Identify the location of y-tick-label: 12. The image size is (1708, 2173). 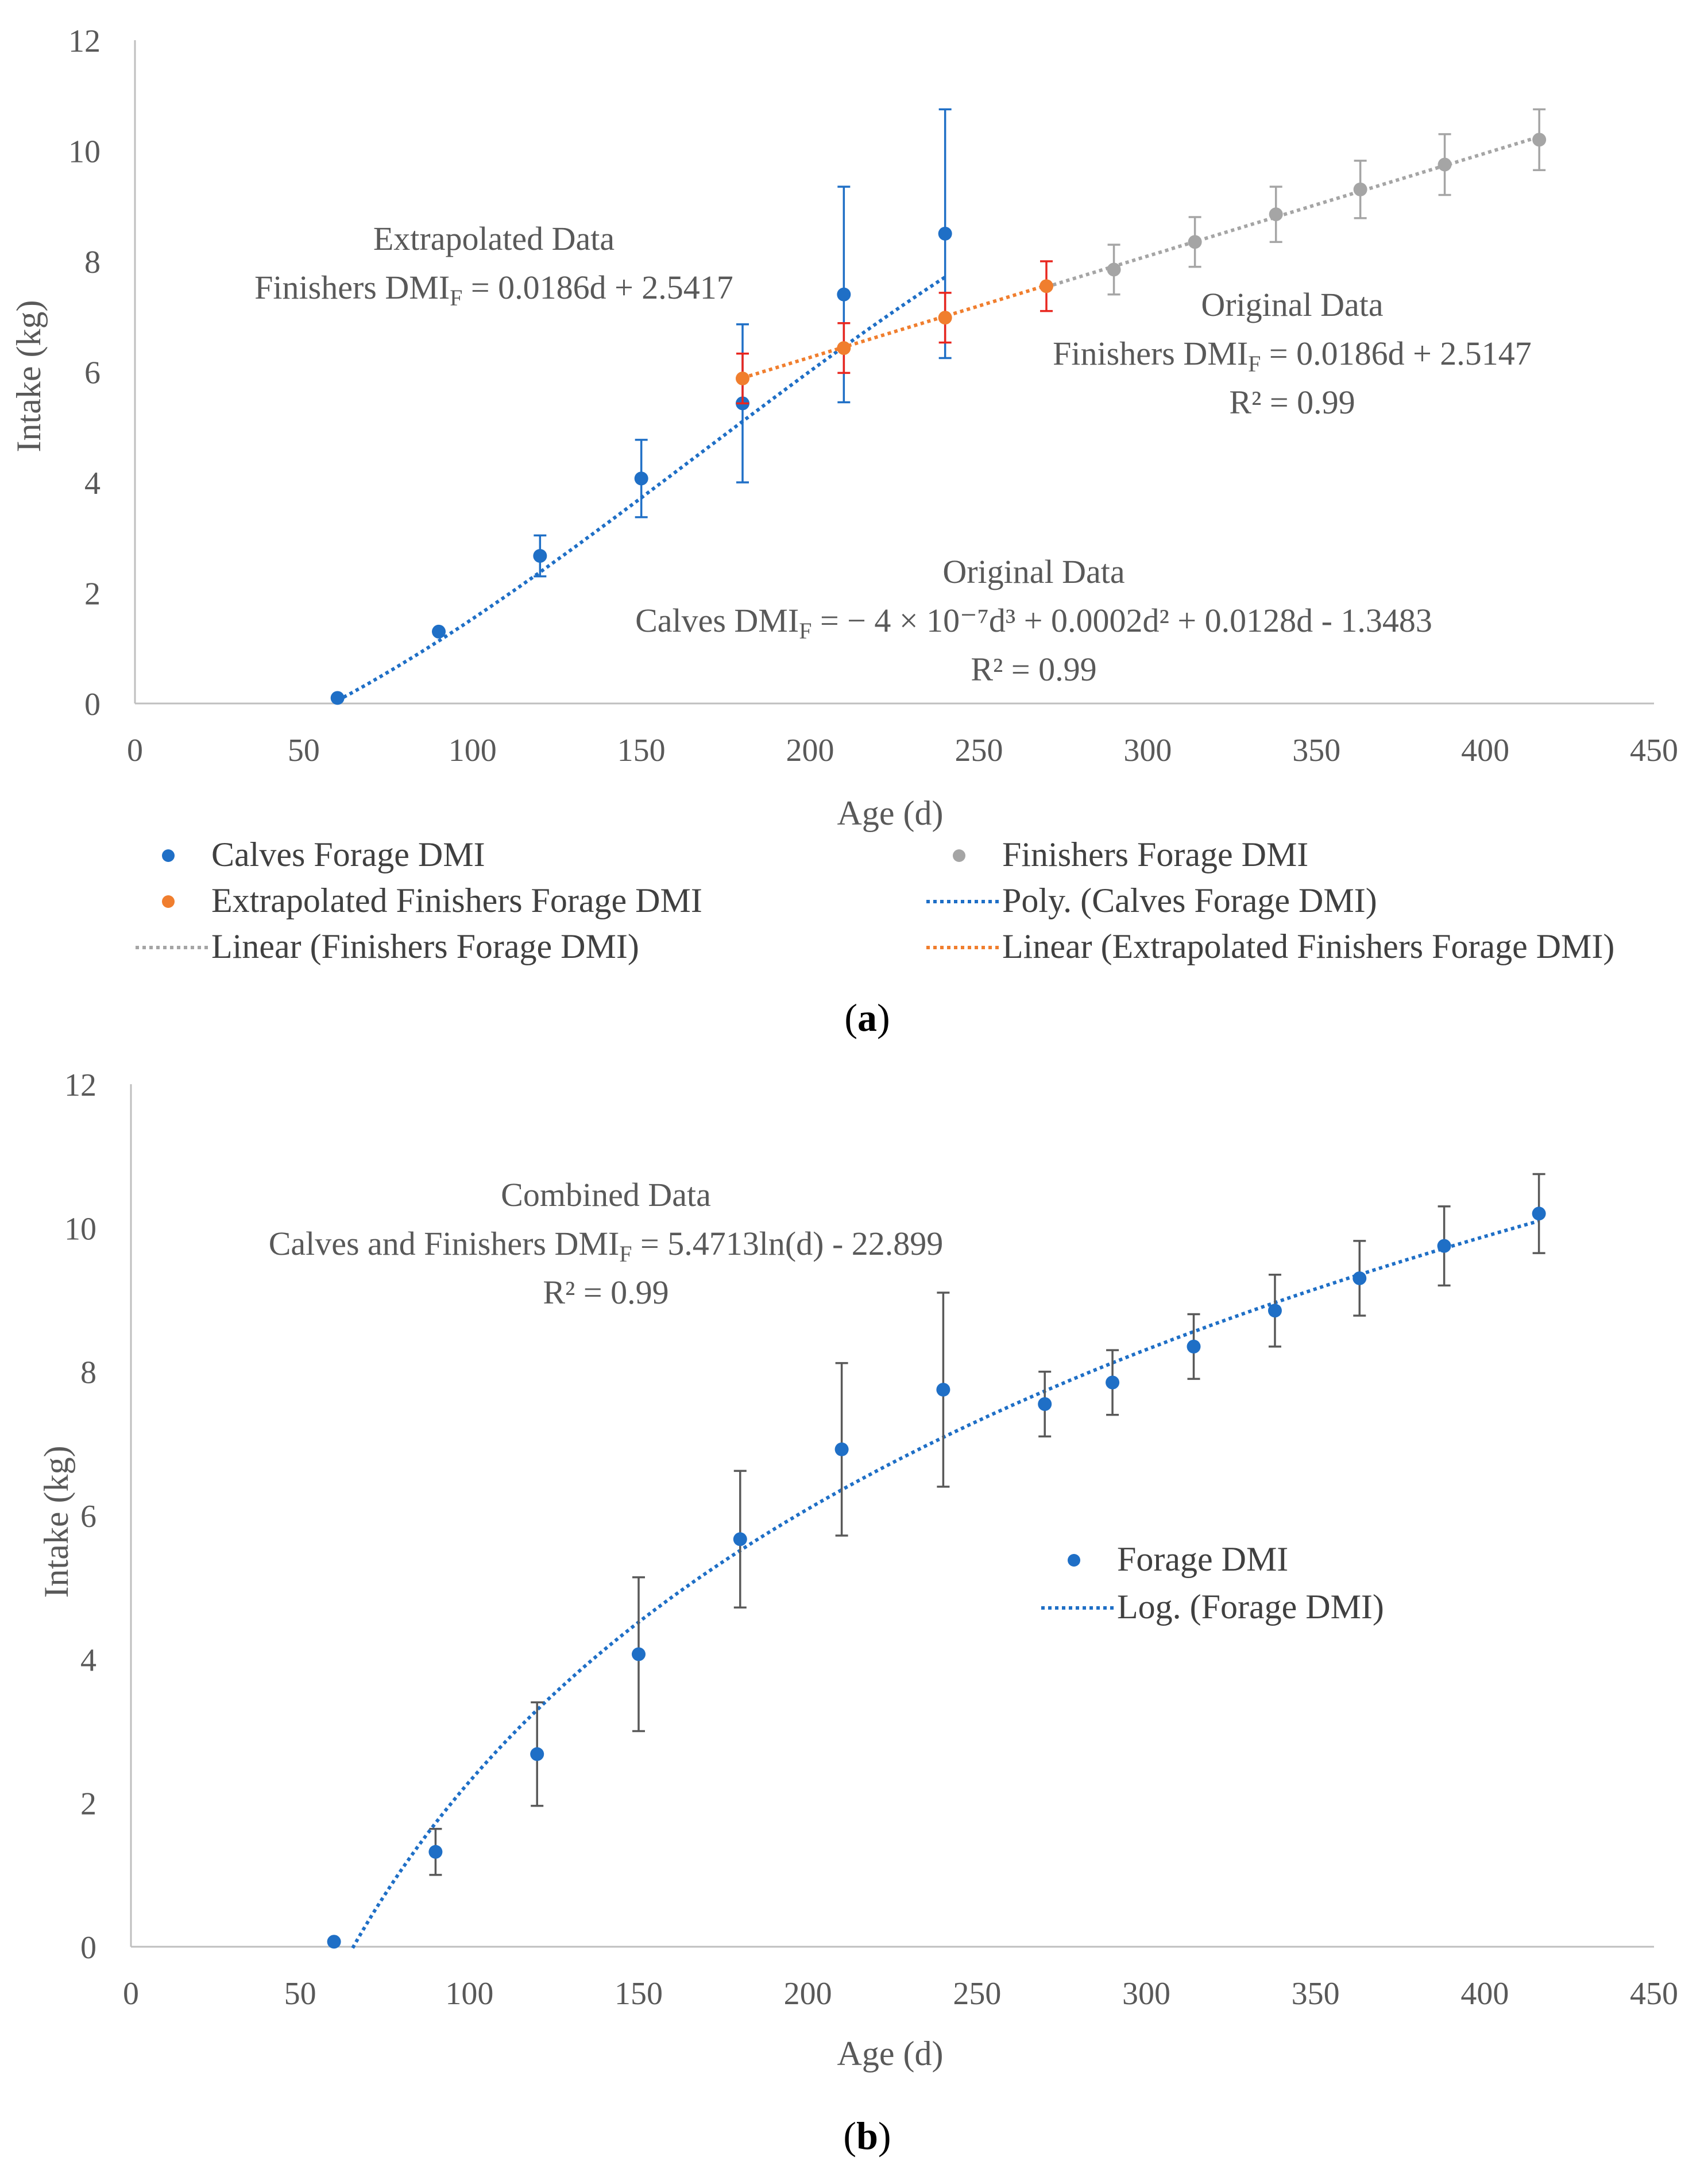
(80, 1085).